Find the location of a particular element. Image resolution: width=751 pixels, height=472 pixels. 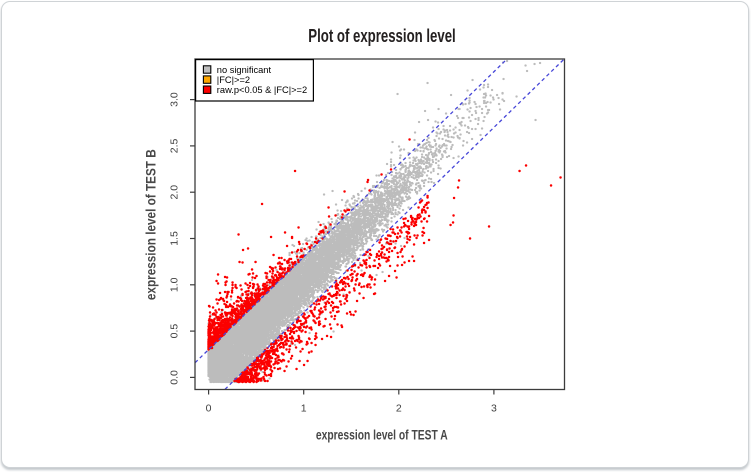

svg-text: |FC|>=2 is located at coordinates (233, 80).